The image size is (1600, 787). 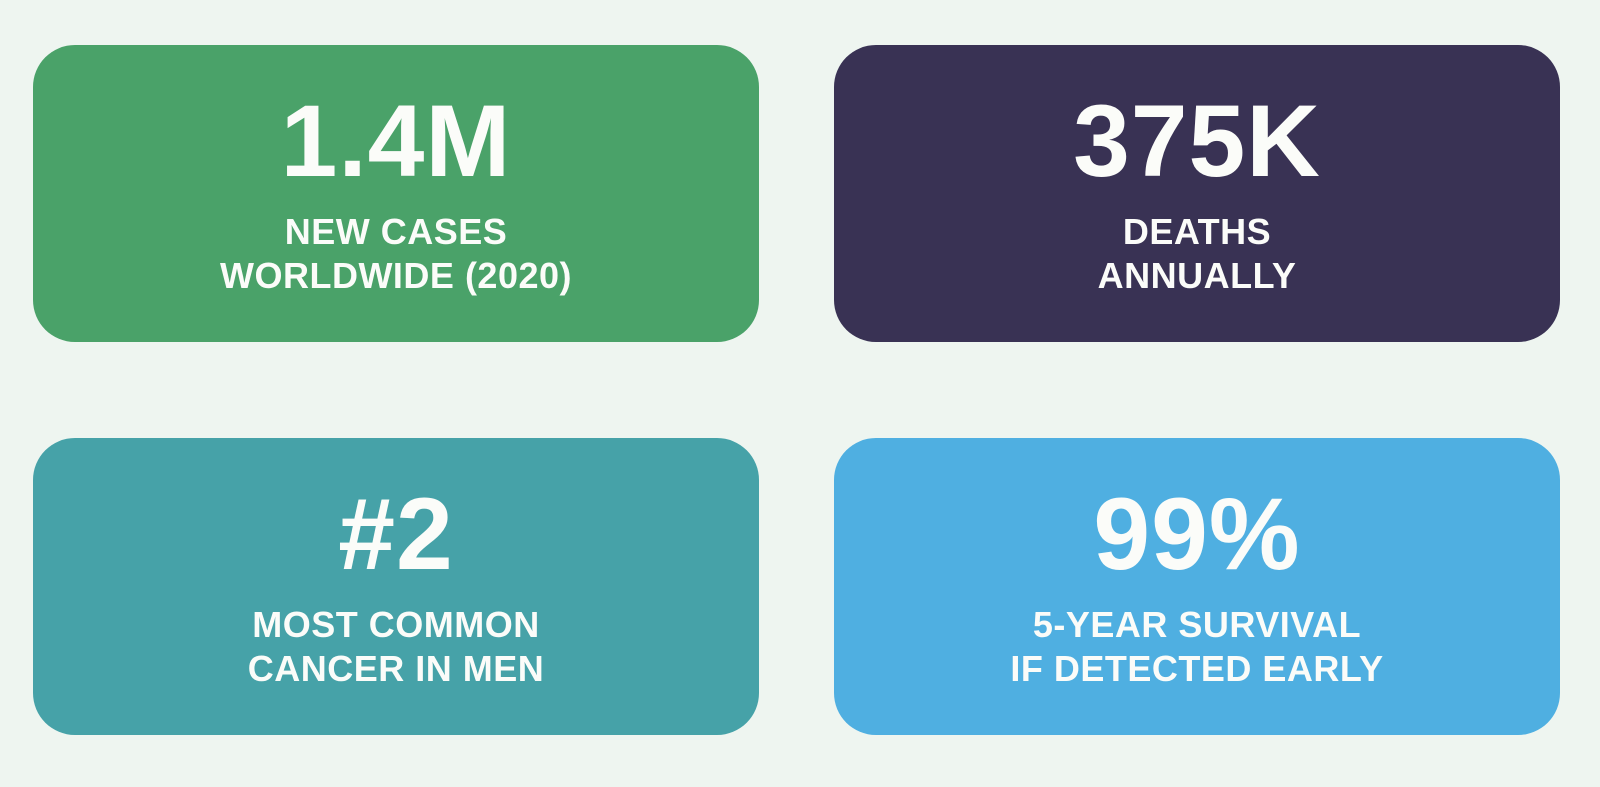 What do you see at coordinates (396, 232) in the screenshot?
I see `stat-label-line: NEW CASES` at bounding box center [396, 232].